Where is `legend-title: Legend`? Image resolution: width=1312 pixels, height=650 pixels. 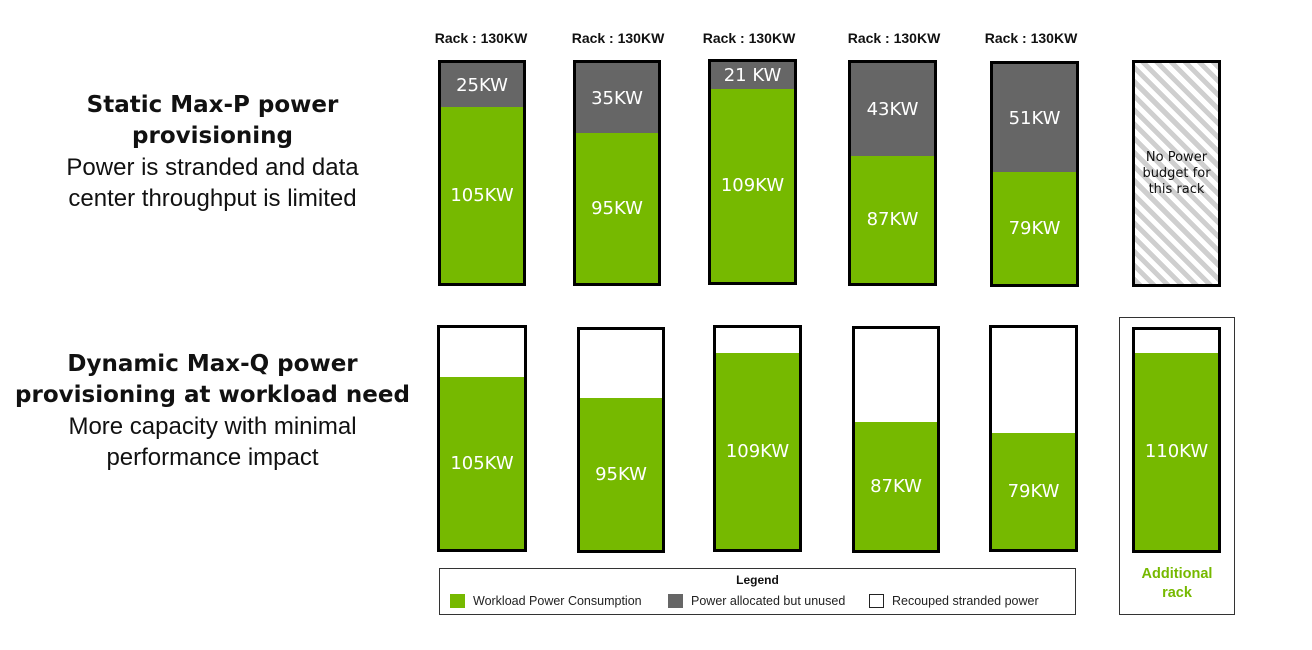 legend-title: Legend is located at coordinates (757, 580).